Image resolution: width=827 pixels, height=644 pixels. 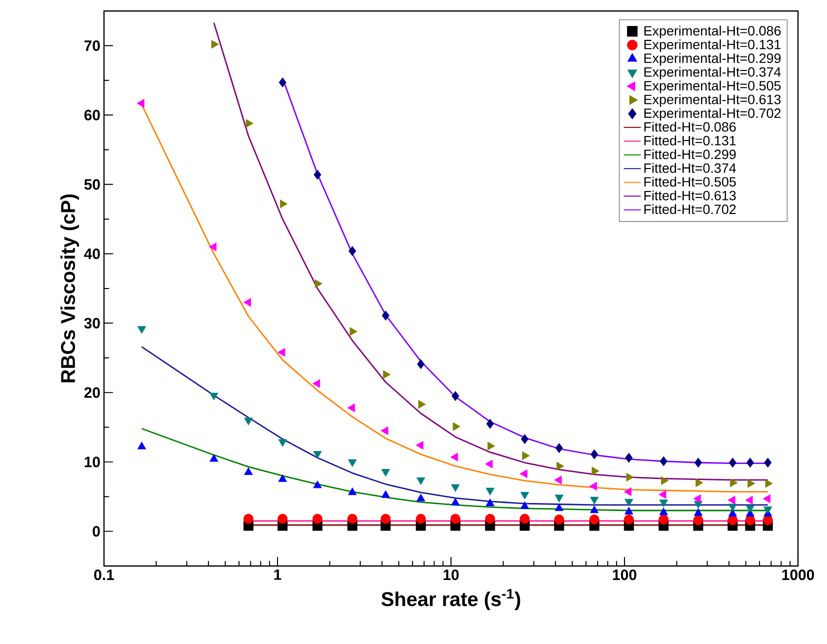 I want to click on legend-label: Experimental-Ht=0.702, so click(x=712, y=114).